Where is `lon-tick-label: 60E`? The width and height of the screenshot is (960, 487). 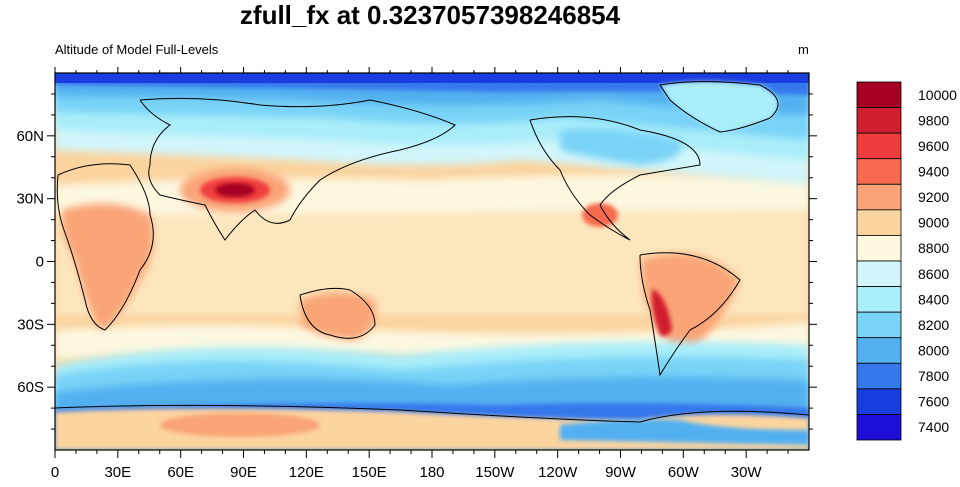 lon-tick-label: 60E is located at coordinates (180, 472).